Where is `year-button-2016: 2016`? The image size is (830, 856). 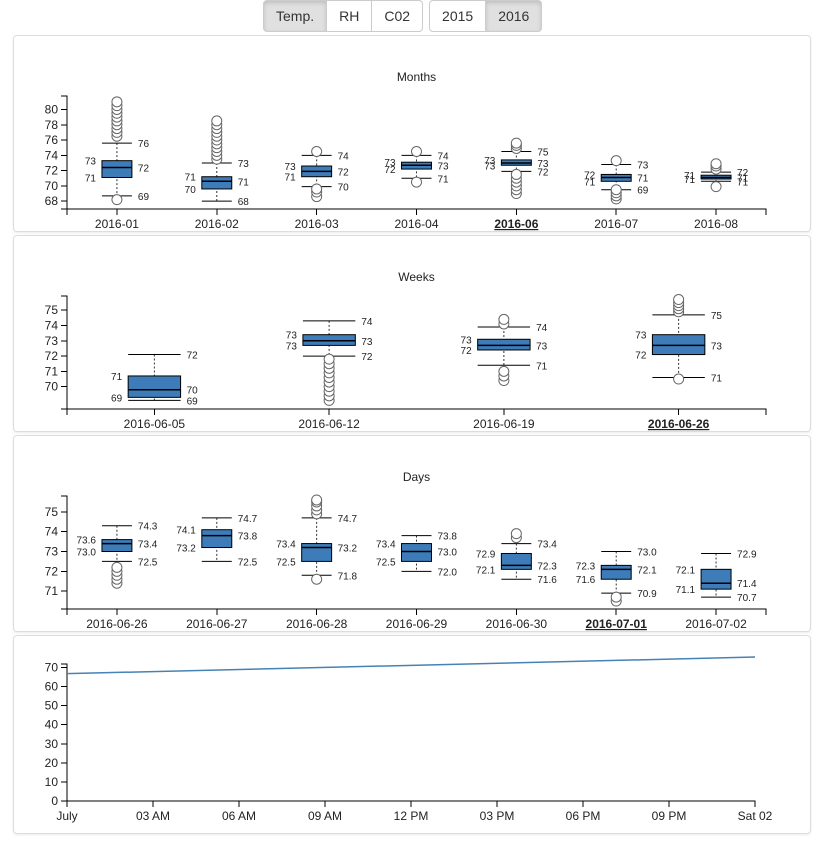
year-button-2016: 2016 is located at coordinates (514, 16).